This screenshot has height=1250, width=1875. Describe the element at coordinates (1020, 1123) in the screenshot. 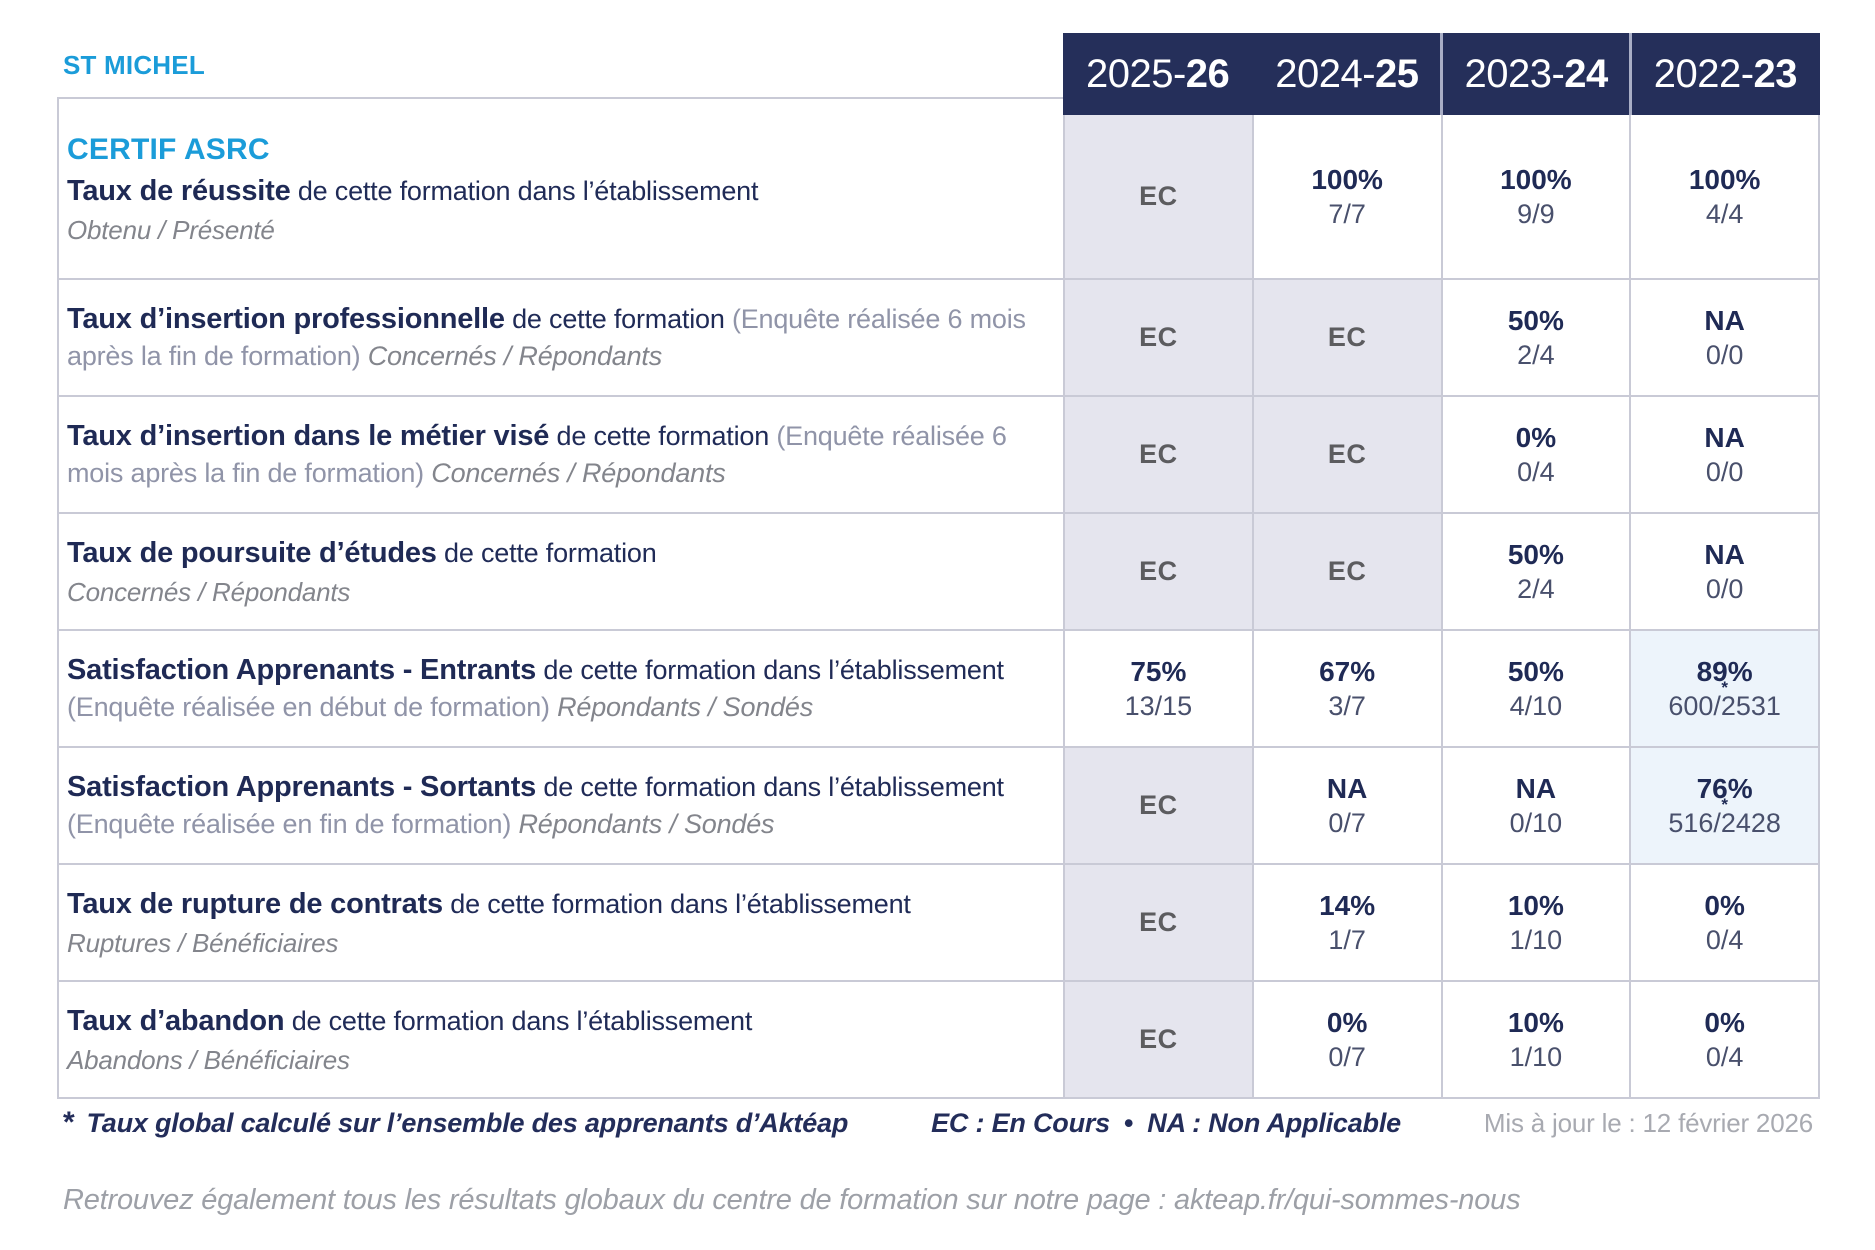

I see `legend-ec: EC : En Cours` at that location.